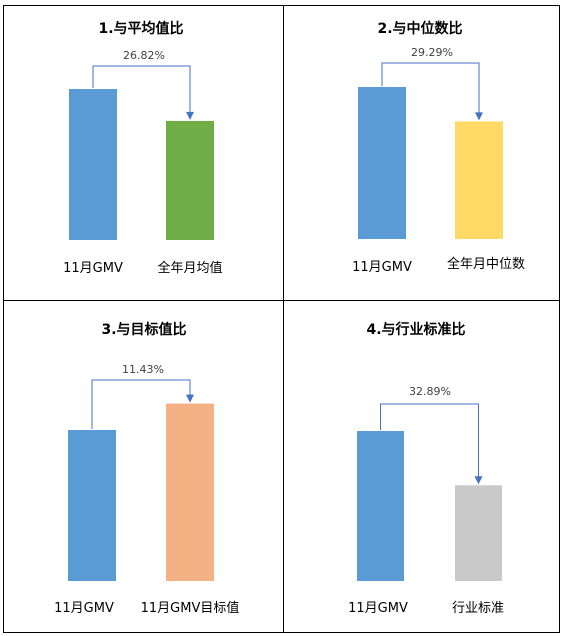 The height and width of the screenshot is (636, 565). I want to click on panel-2: 2.与中位数比 11月GMV 全年月中位数 29.29%, so click(438, 147).